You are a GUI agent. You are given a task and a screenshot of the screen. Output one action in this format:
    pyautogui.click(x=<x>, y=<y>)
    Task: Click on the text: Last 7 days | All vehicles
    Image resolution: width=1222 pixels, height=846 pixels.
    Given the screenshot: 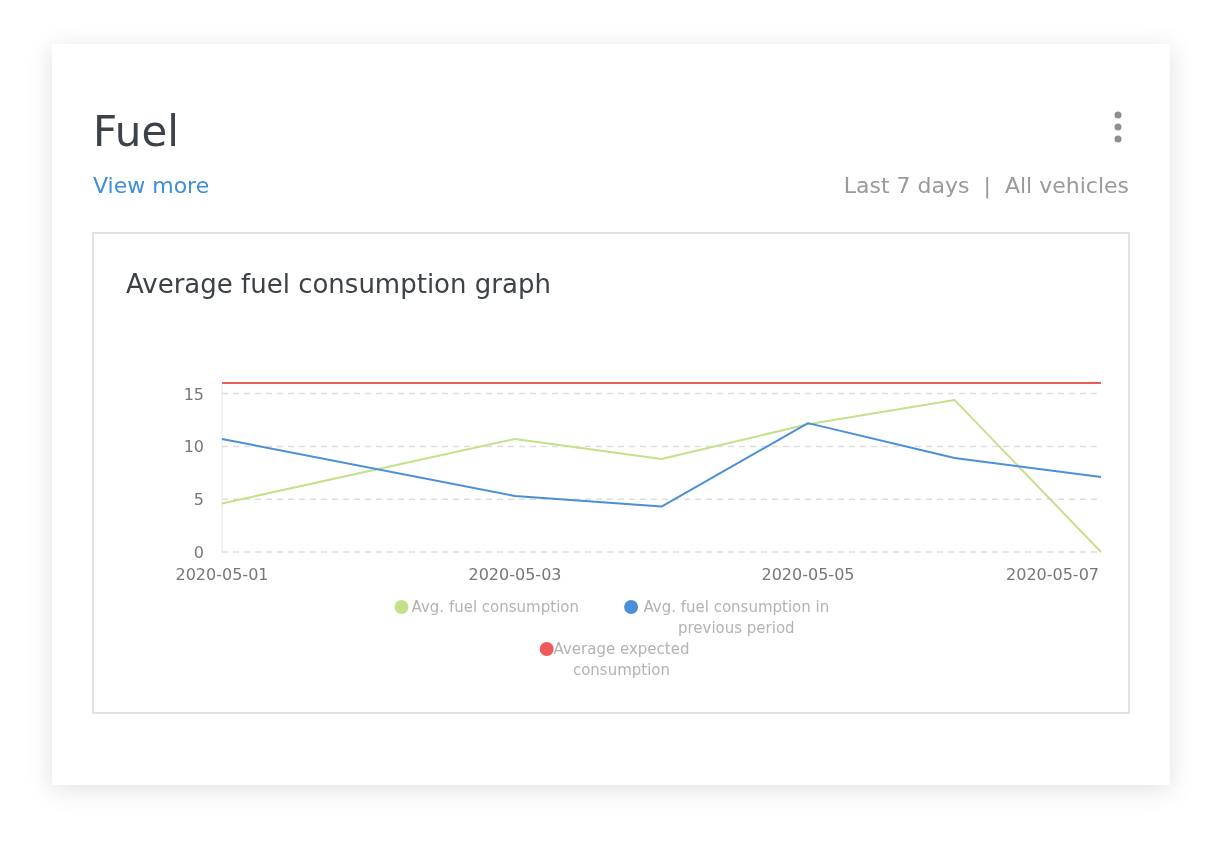 What is the action you would take?
    pyautogui.click(x=986, y=186)
    